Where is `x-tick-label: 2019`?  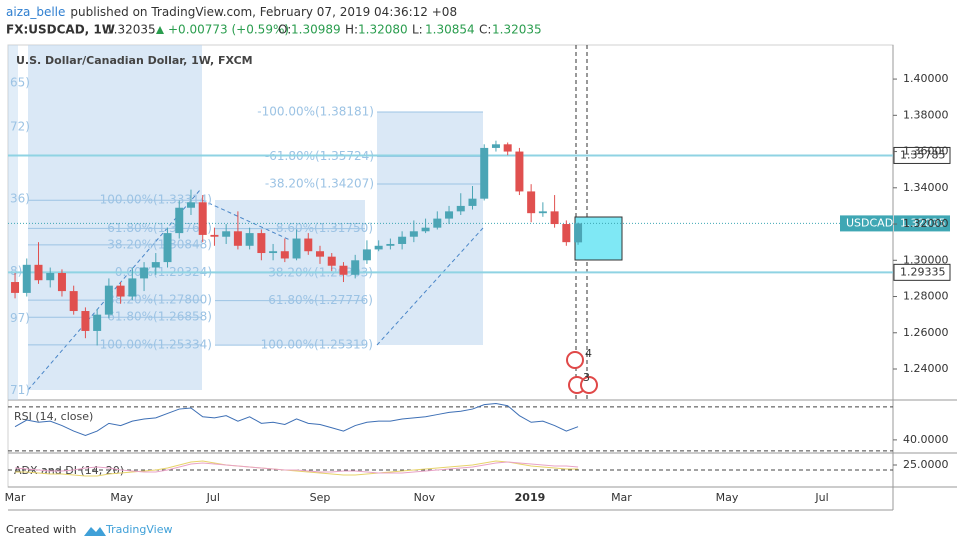 x-tick-label: 2019 is located at coordinates (530, 497).